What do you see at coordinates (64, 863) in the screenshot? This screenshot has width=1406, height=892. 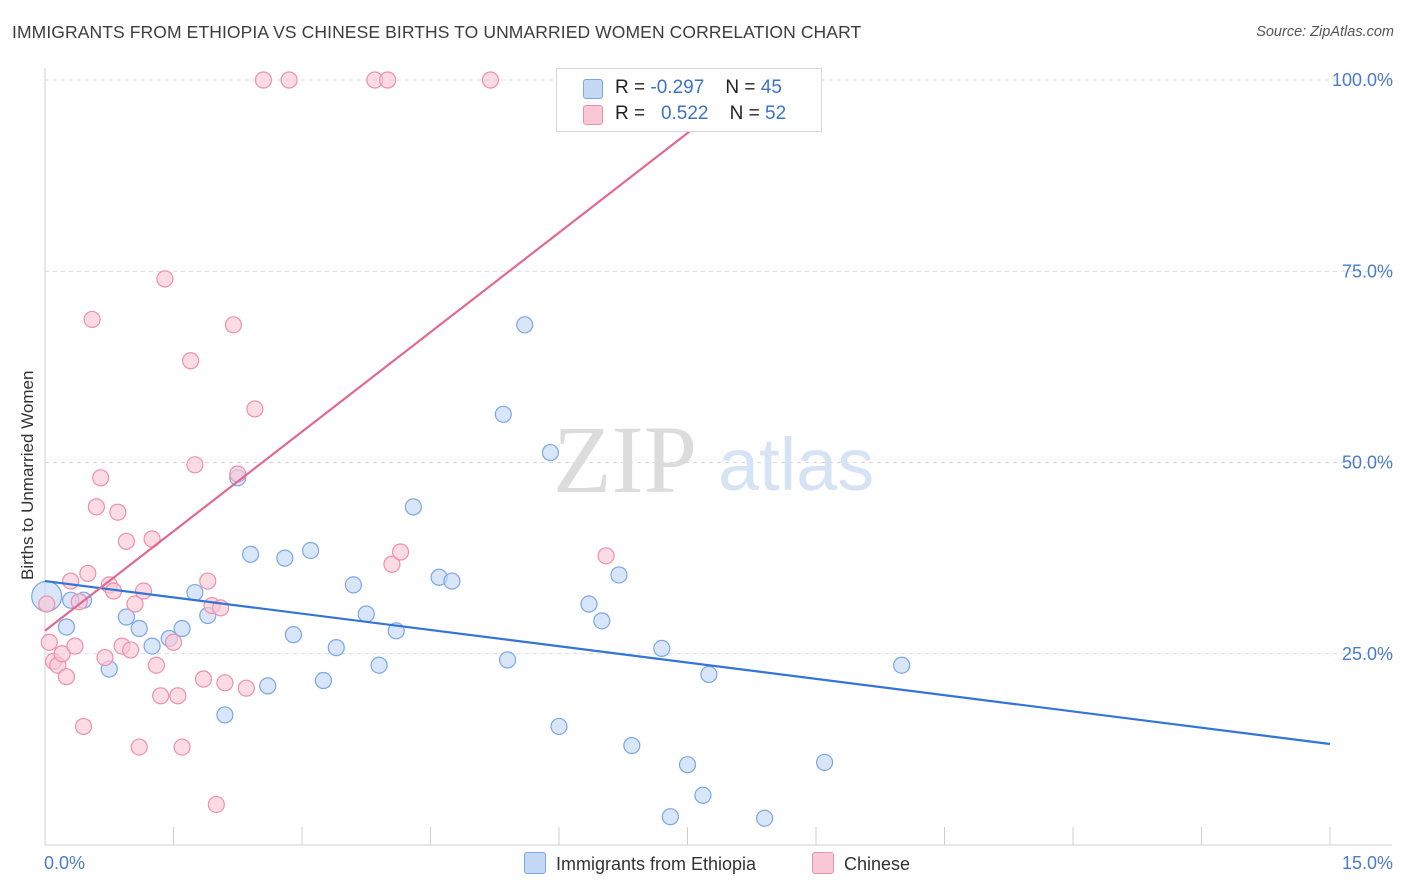 I see `x-tick-label: 0.0%` at bounding box center [64, 863].